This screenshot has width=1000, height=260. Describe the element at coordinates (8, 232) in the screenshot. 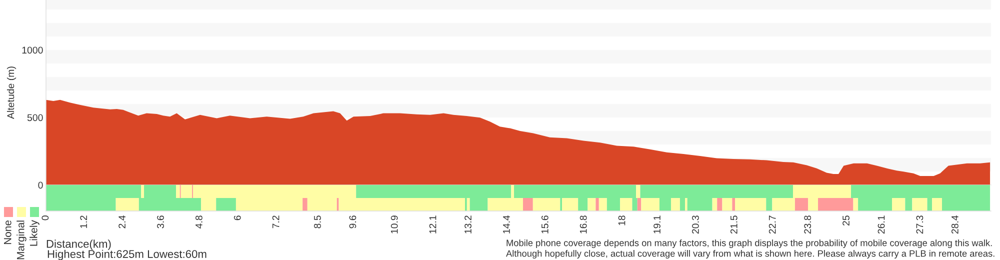

I see `legend-label: None` at that location.